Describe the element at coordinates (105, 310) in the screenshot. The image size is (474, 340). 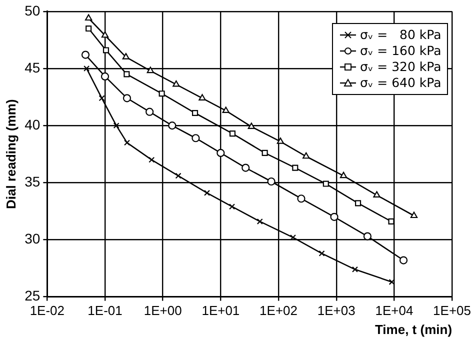
I see `x-tick-label: 1E-01` at that location.